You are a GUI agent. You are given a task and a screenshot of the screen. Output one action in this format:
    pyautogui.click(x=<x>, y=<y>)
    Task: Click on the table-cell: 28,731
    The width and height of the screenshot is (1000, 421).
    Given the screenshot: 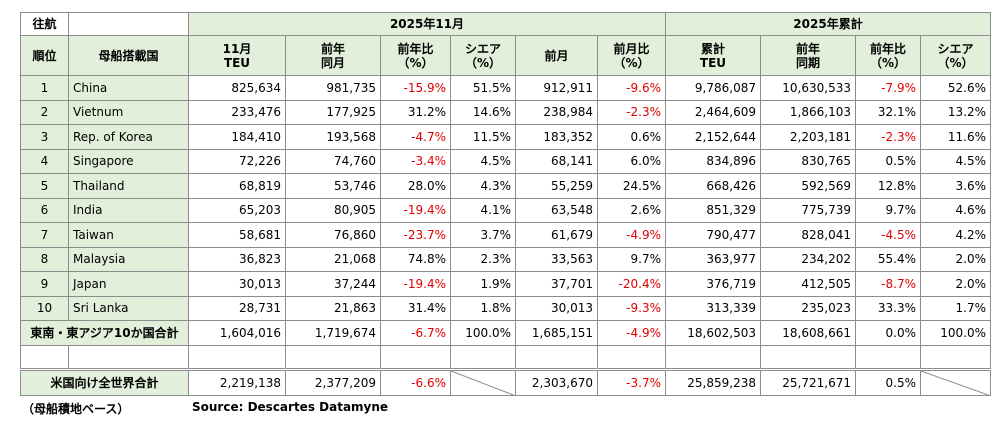 What is the action you would take?
    pyautogui.click(x=237, y=308)
    